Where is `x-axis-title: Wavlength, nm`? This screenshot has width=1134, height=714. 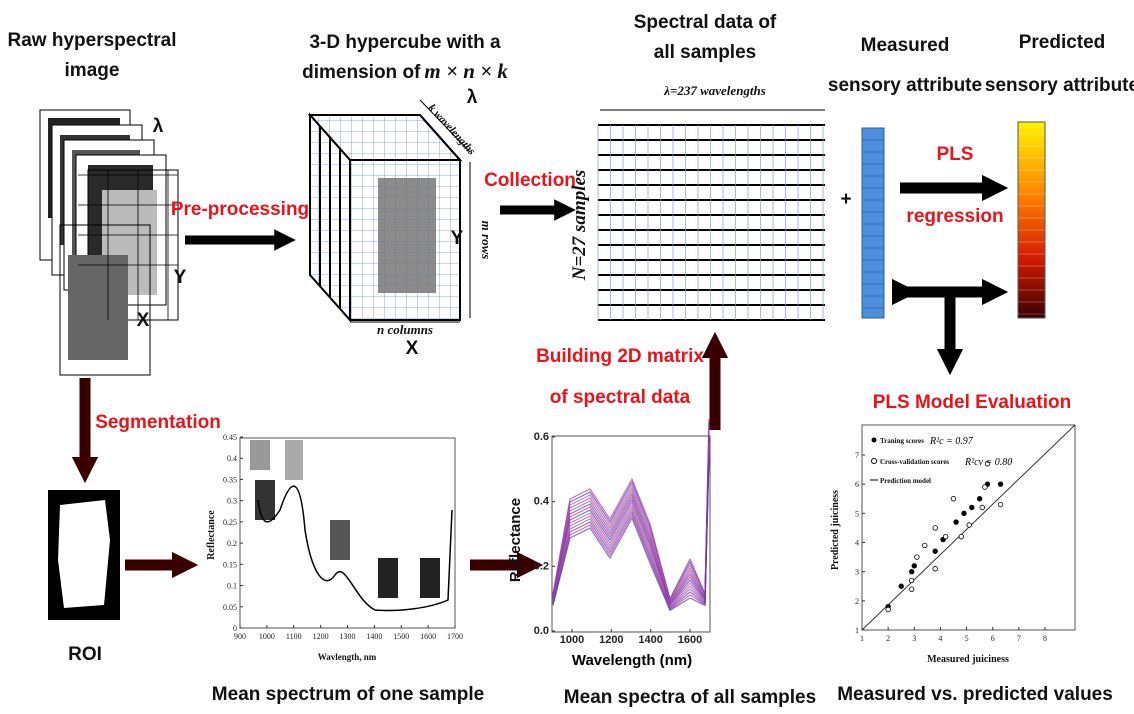
x-axis-title: Wavlength, nm is located at coordinates (347, 657).